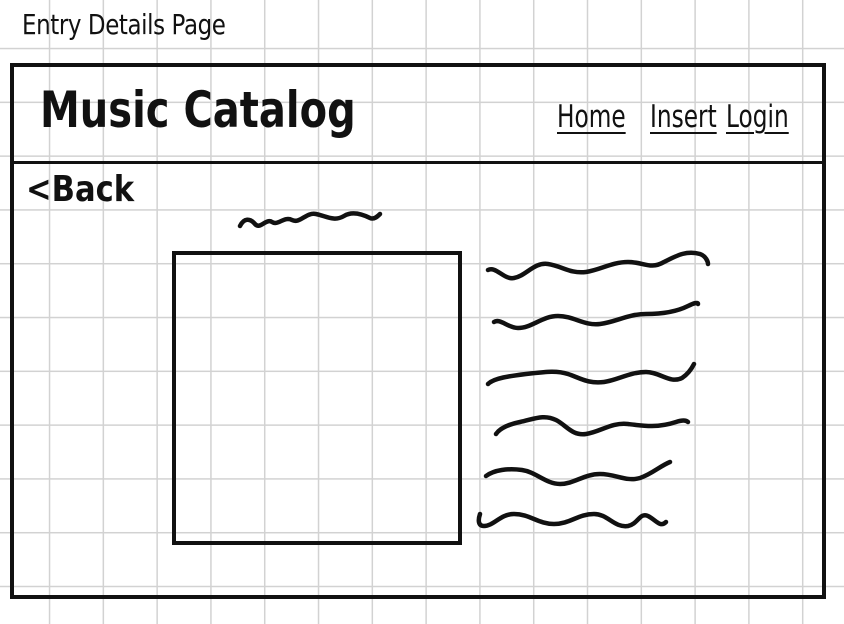 This screenshot has height=624, width=844. Describe the element at coordinates (591, 117) in the screenshot. I see `nav-home-link: Home` at that location.